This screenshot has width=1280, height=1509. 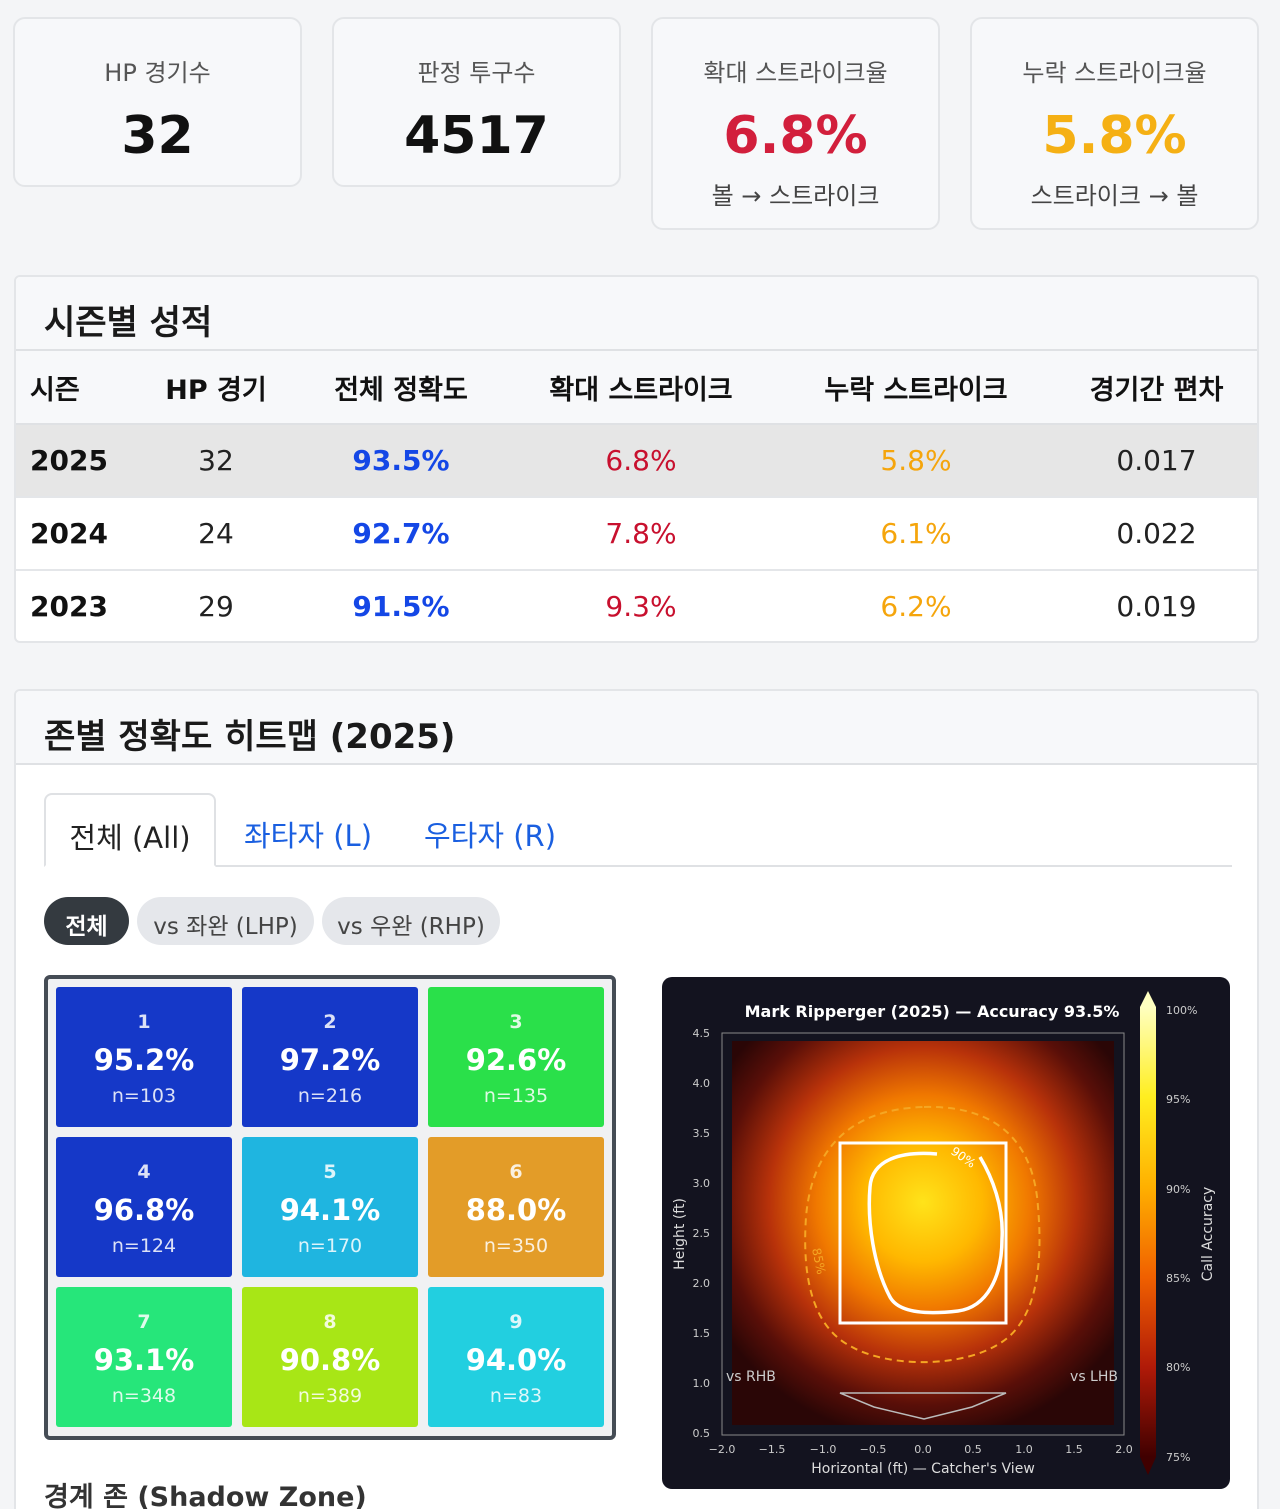 I want to click on zone-number: 8, so click(x=330, y=1322).